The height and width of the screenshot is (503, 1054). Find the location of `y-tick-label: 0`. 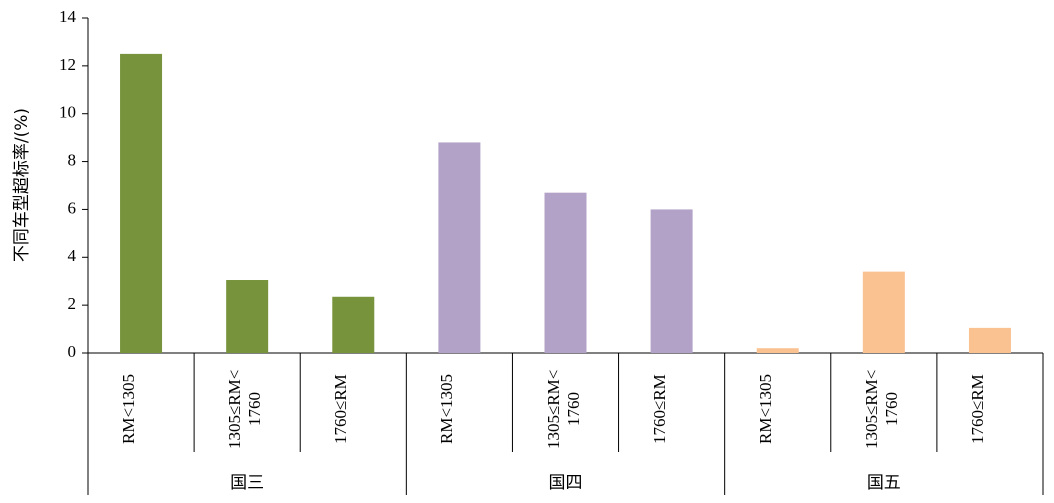

y-tick-label: 0 is located at coordinates (72, 351).